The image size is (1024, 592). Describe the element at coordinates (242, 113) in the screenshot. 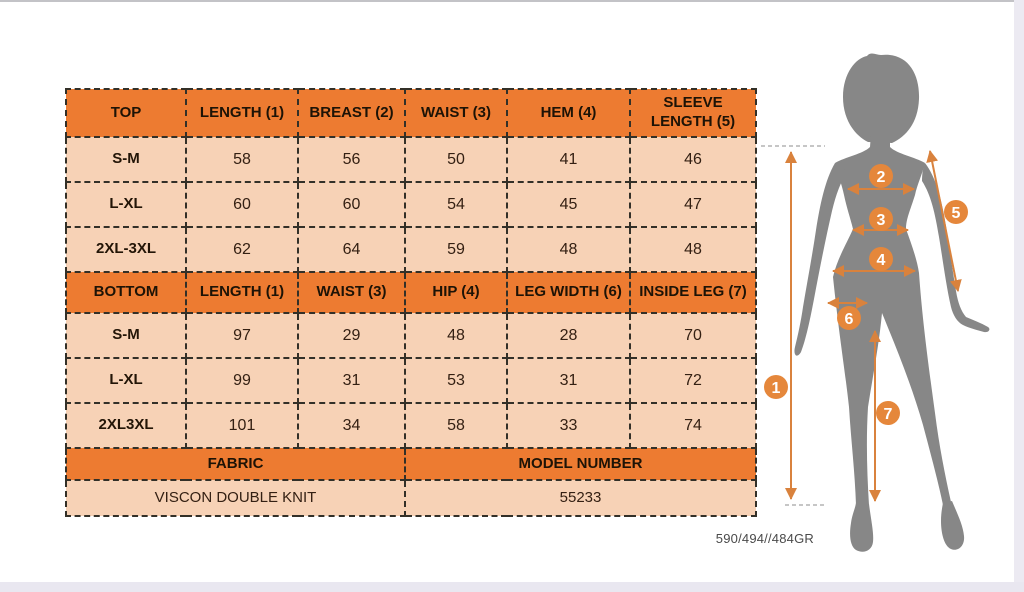

I see `top-header-cell: LENGTH (1)` at that location.